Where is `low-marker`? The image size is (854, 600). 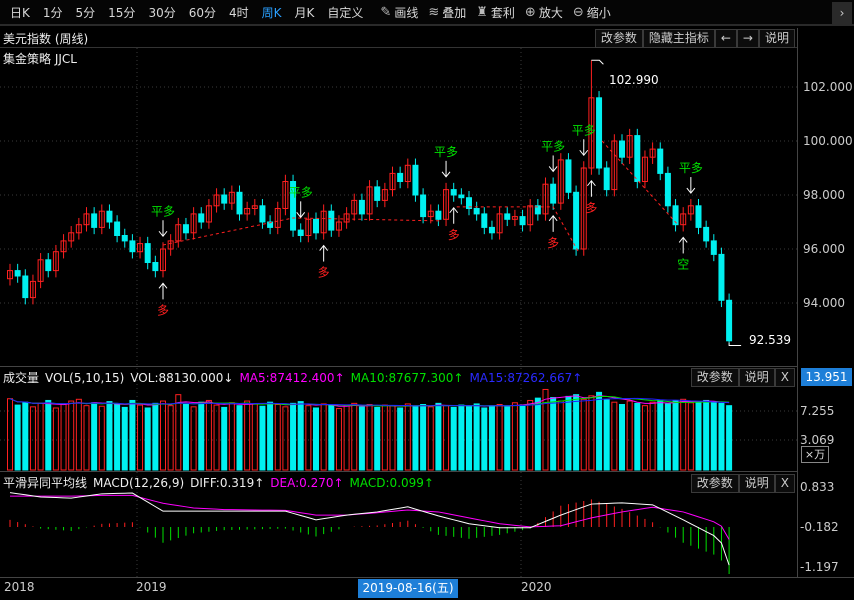 low-marker is located at coordinates (735, 344).